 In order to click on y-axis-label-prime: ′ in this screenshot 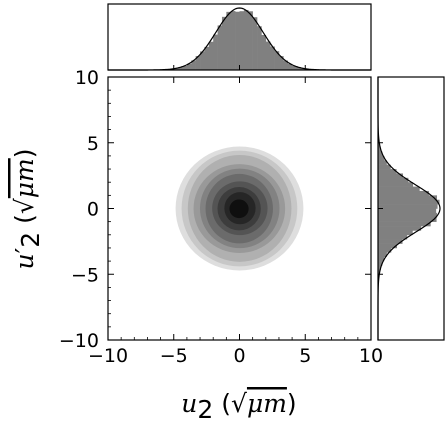, I will do `click(24, 250)`.